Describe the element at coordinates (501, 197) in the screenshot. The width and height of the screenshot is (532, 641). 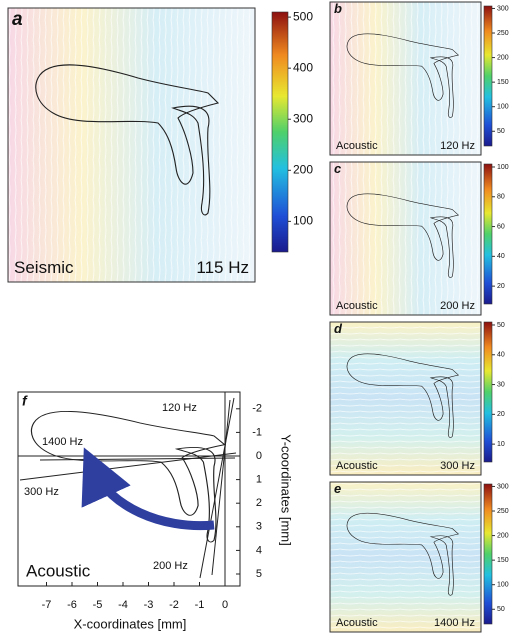
I see `colorbar-tick-label: 80` at that location.